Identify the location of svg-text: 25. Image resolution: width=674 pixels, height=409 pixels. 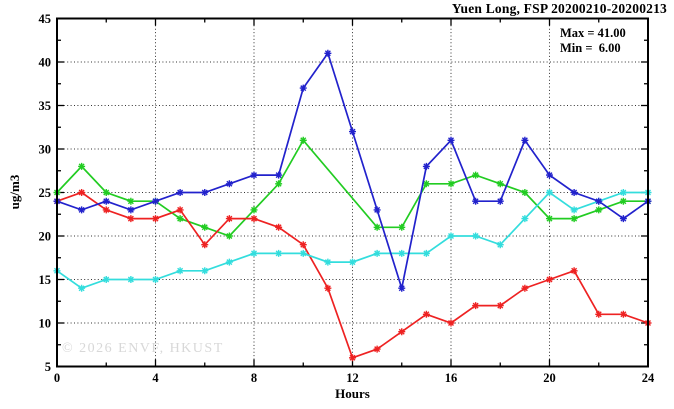
(45, 193).